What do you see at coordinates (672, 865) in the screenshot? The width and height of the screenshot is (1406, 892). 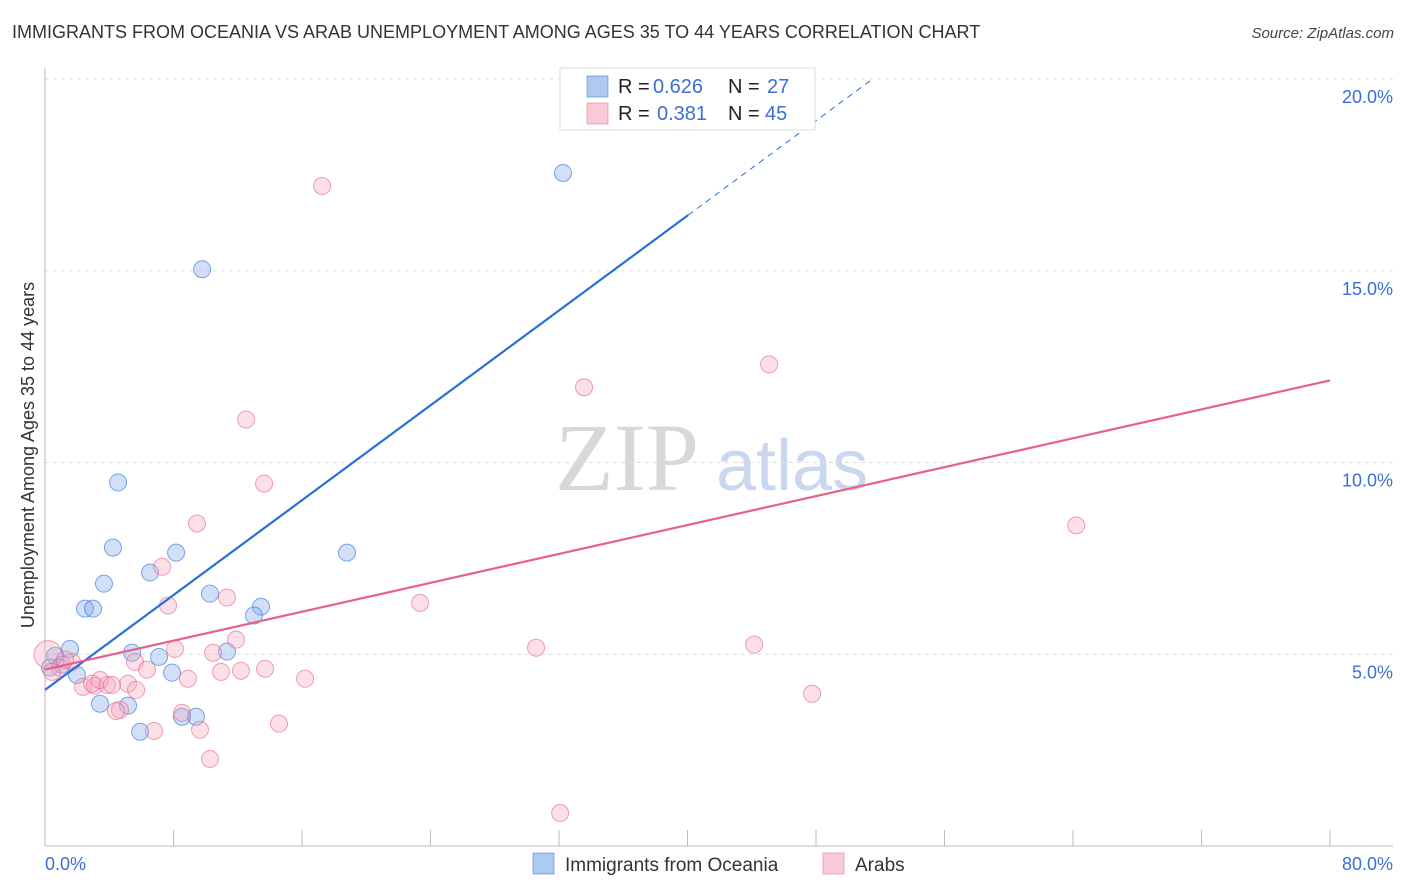 I see `legend-label: Immigrants from Oceania` at bounding box center [672, 865].